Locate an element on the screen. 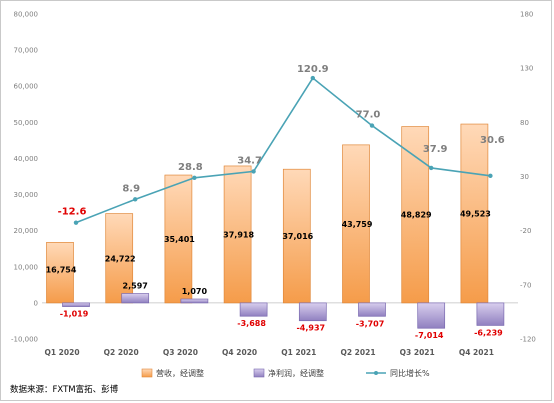  left-tick-label: 70,000 is located at coordinates (26, 51).